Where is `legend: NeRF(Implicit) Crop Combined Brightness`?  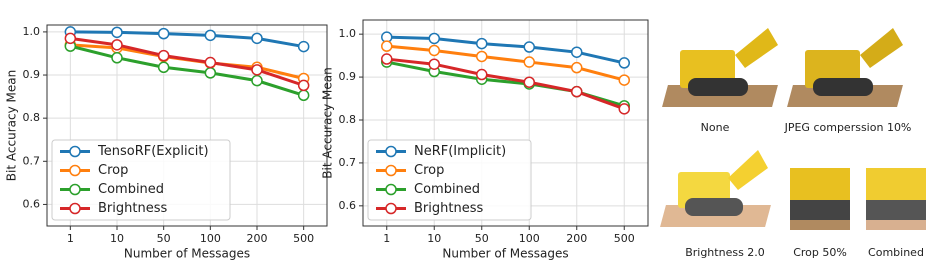 legend: NeRF(Implicit) Crop Combined Brightness is located at coordinates (449, 180).